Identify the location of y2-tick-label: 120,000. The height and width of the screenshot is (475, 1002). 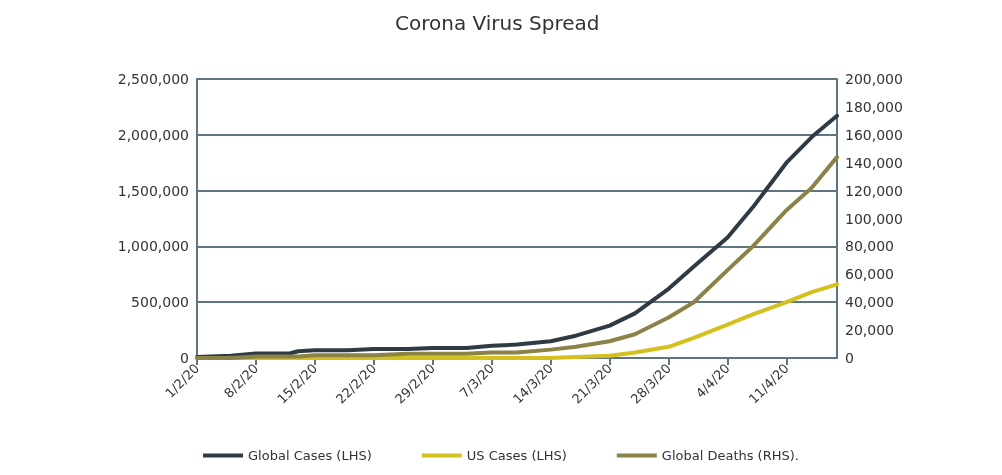
(874, 190).